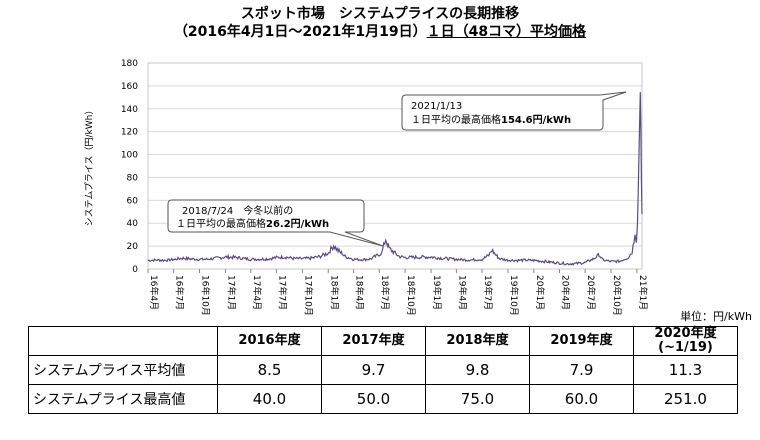 The image size is (760, 440). Describe the element at coordinates (536, 120) in the screenshot. I see `callout-2021-value: 154.6円/kWh` at that location.